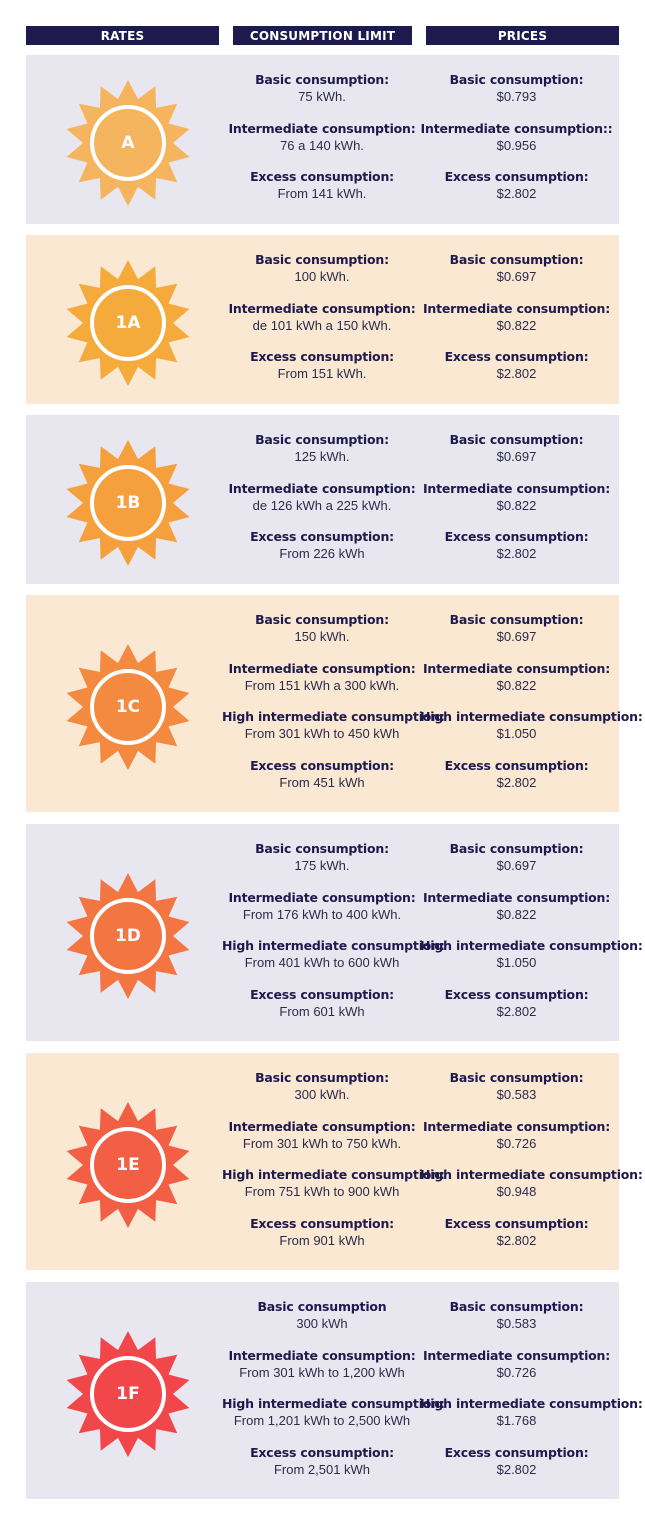 Image resolution: width=645 pixels, height=1525 pixels. Describe the element at coordinates (128, 503) in the screenshot. I see `sun-icon: 1B` at that location.